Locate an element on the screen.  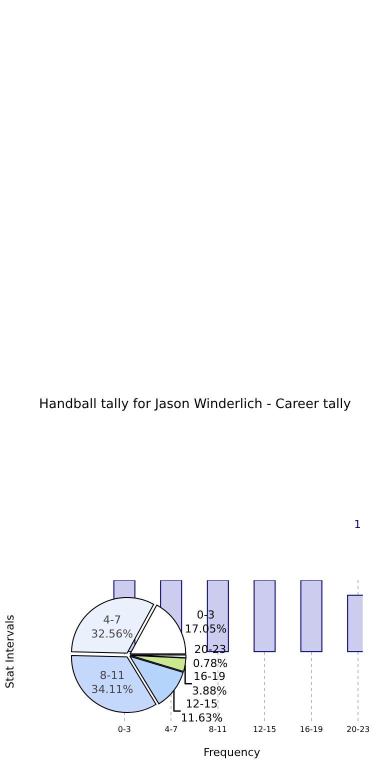
data-label: 34.11% is located at coordinates (112, 689).